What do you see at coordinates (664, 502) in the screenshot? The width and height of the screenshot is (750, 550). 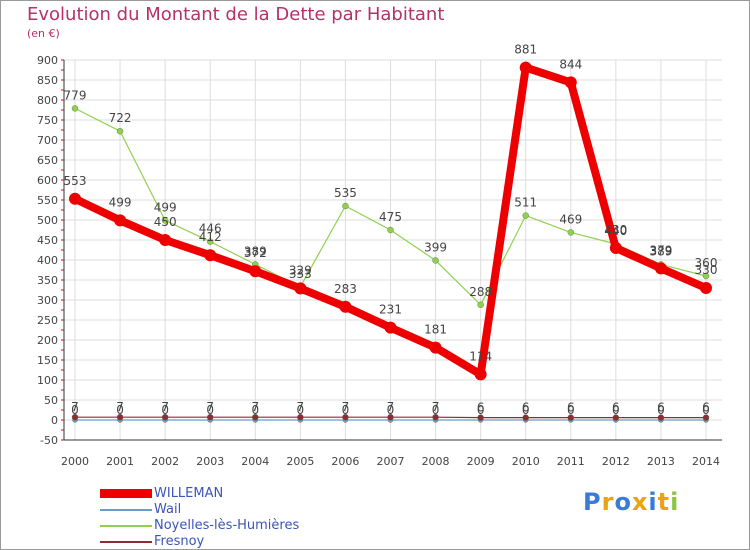 I see `logo-letter: t` at bounding box center [664, 502].